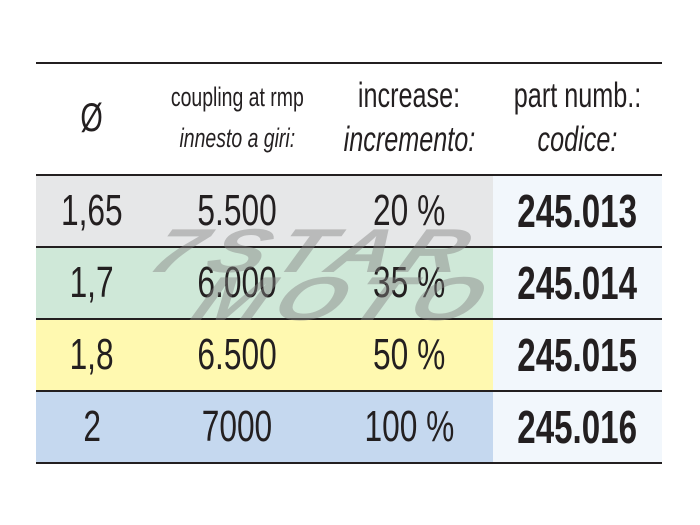  Describe the element at coordinates (92, 117) in the screenshot. I see `header-diameter: Ø` at that location.